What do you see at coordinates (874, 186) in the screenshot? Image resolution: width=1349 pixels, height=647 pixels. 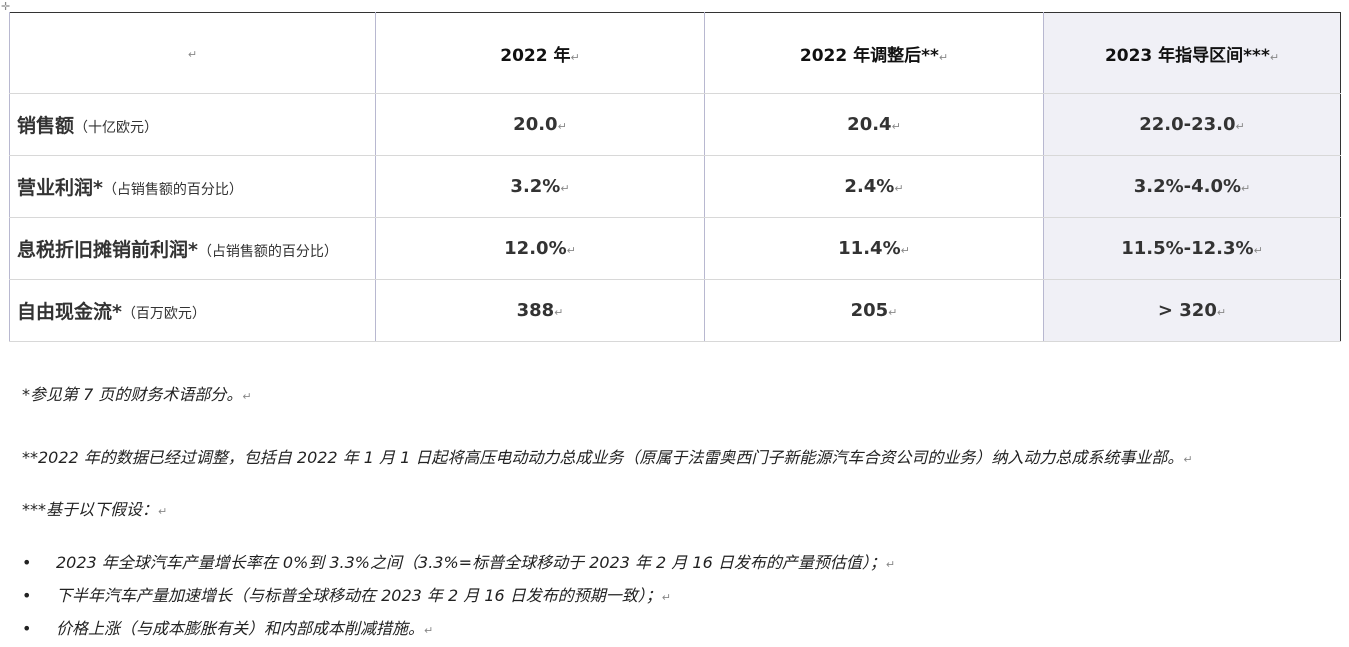 I see `cell-2022-adjusted: 2.4%↵` at bounding box center [874, 186].